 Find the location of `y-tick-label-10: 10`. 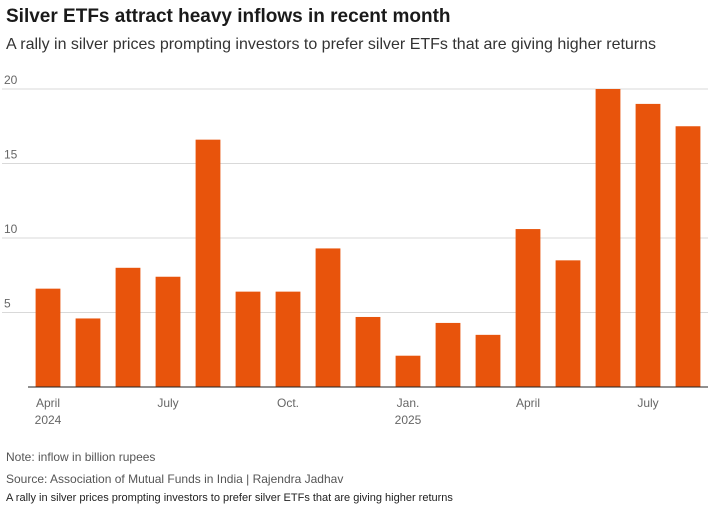

y-tick-label-10: 10 is located at coordinates (11, 229).